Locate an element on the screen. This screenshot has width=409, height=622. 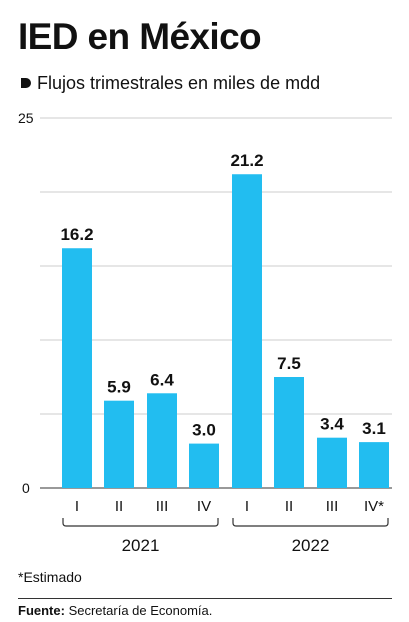
bar-value-label: 16.2 is located at coordinates (76, 234).